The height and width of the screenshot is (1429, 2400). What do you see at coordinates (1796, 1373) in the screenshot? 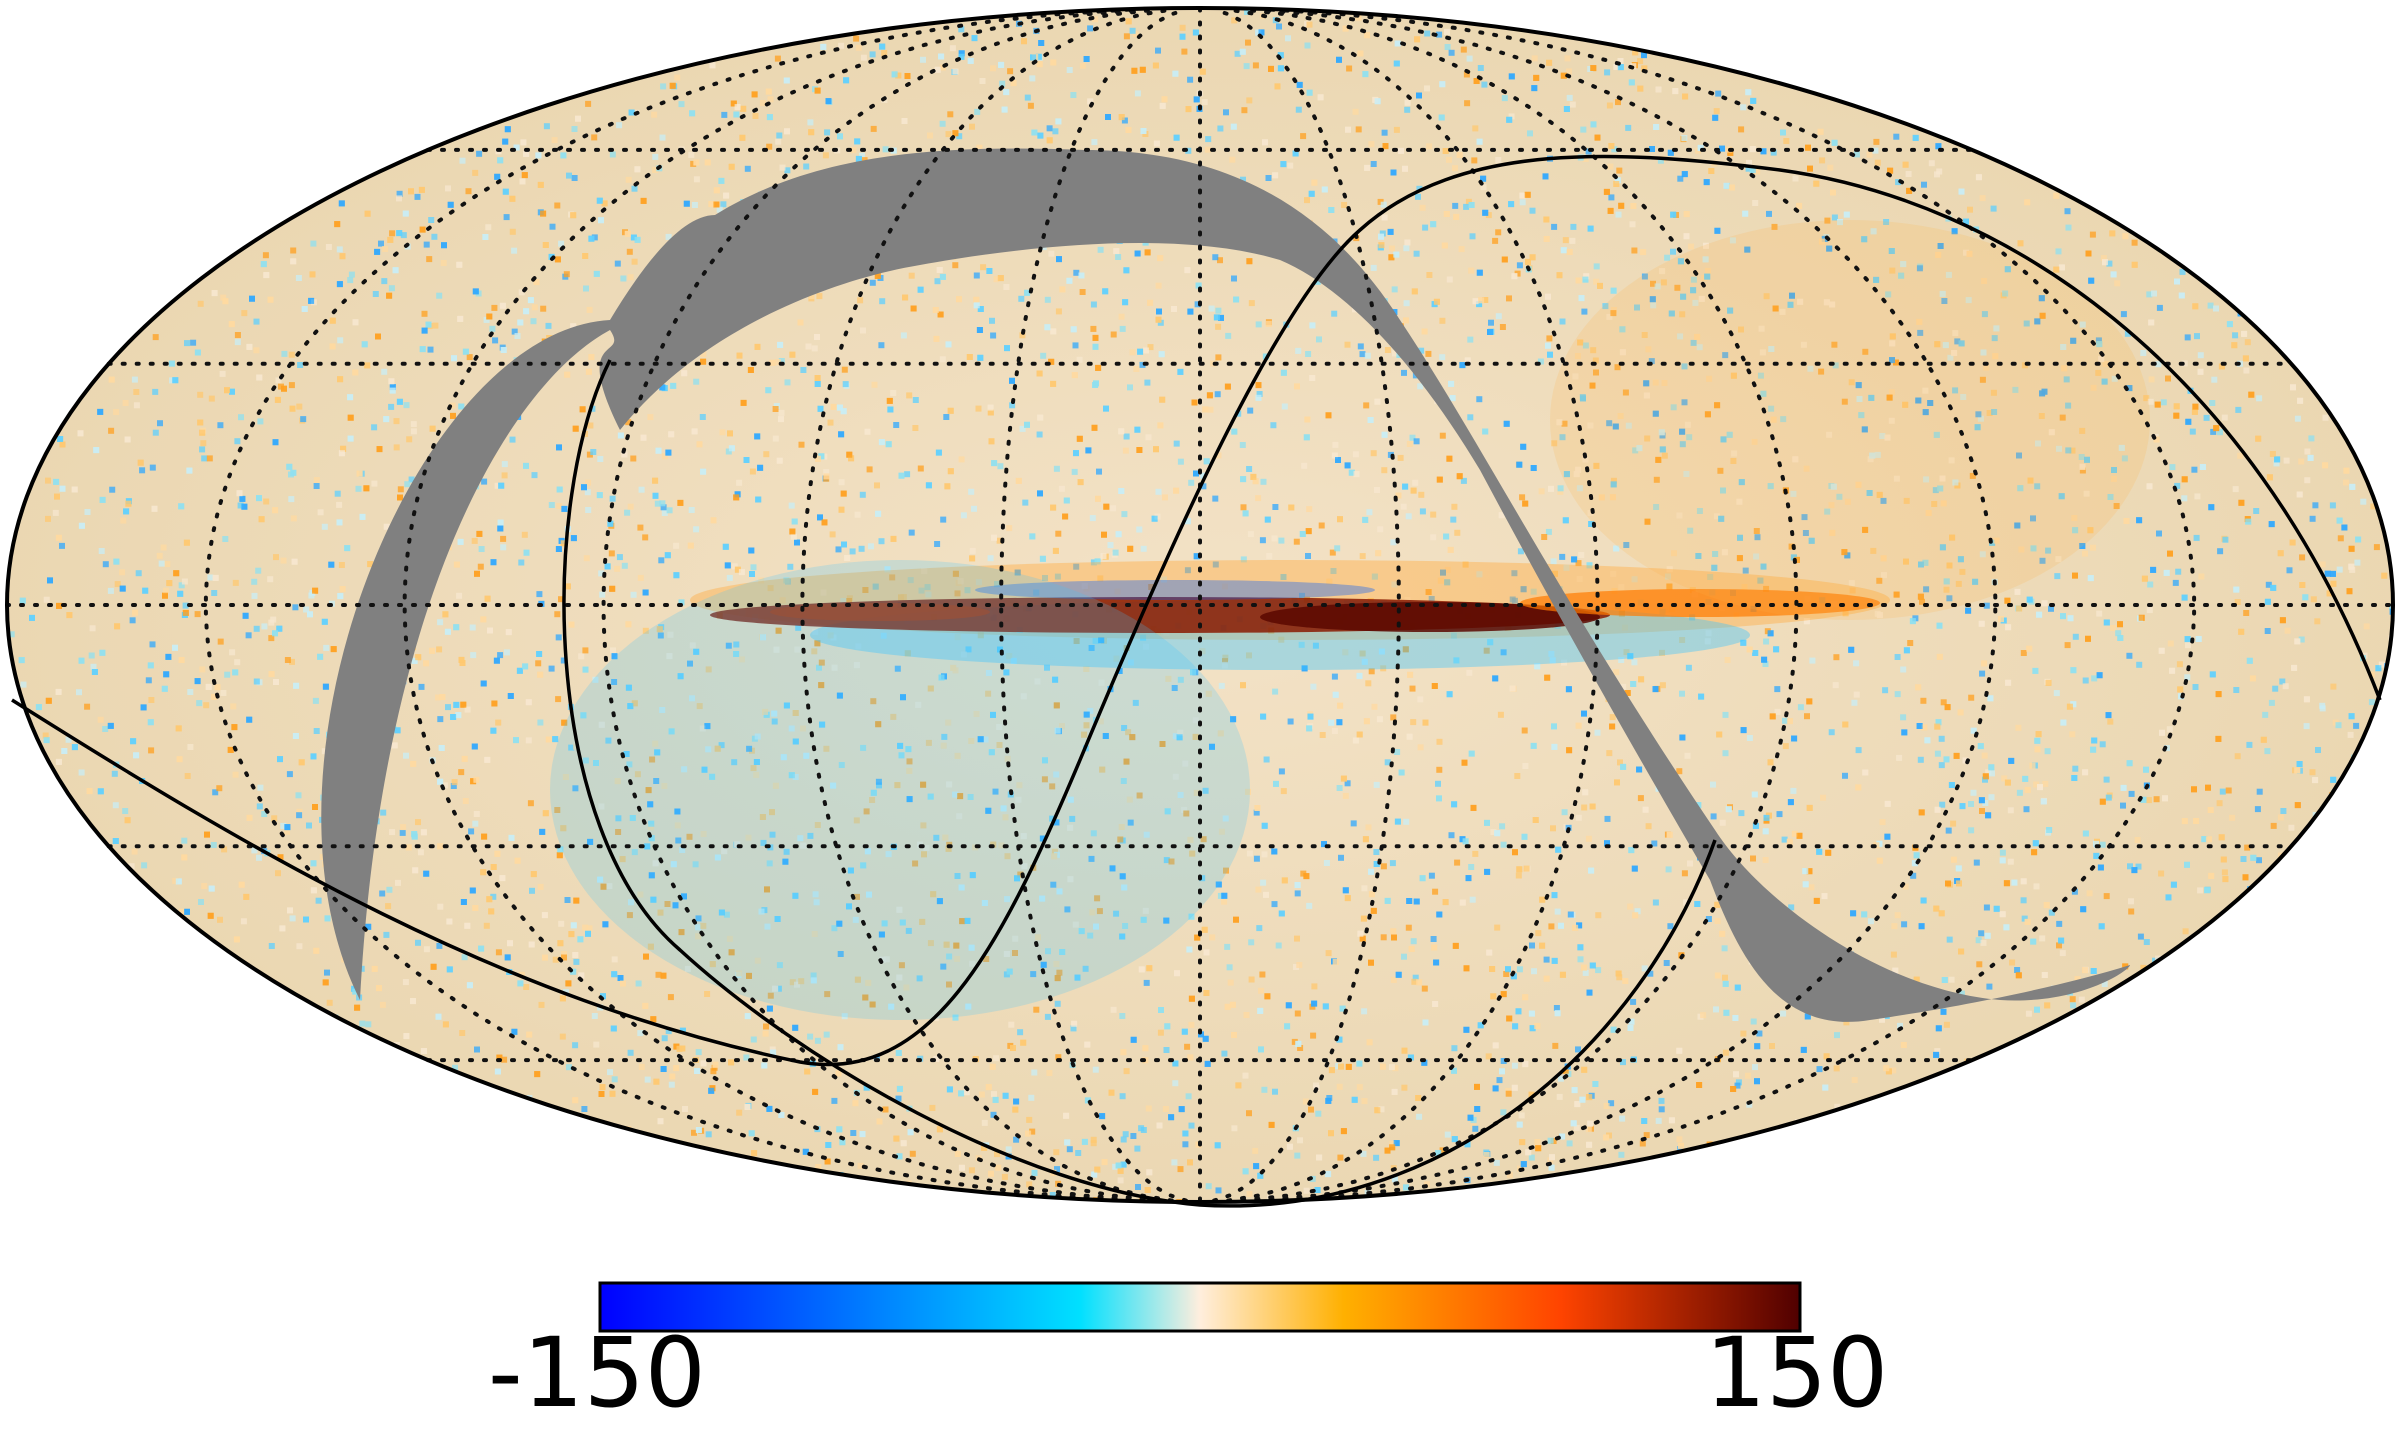
I see `colorbar-max-label: 150` at bounding box center [1796, 1373].